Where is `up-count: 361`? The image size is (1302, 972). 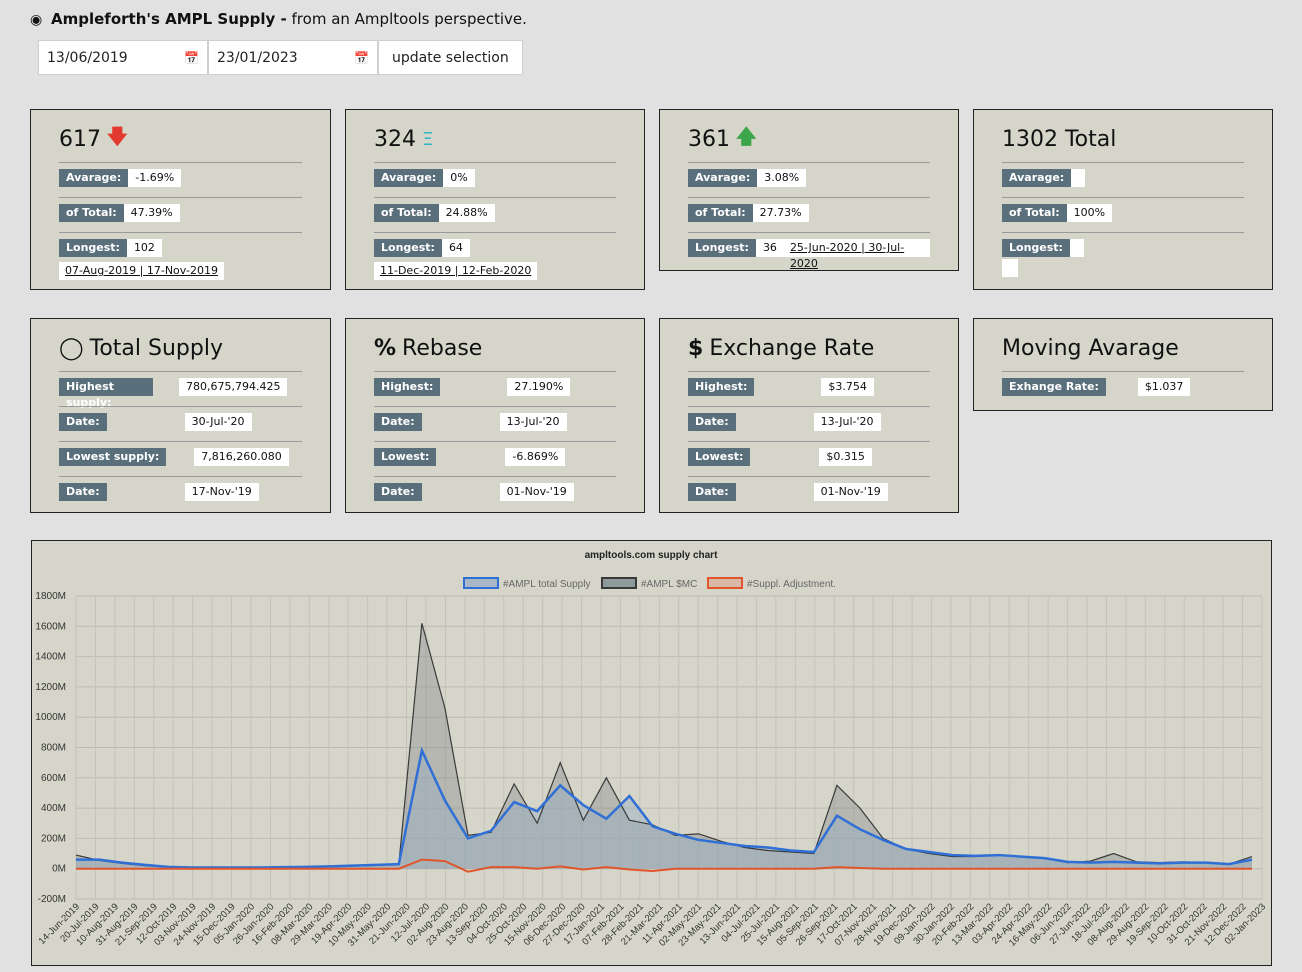
up-count: 361 is located at coordinates (709, 139).